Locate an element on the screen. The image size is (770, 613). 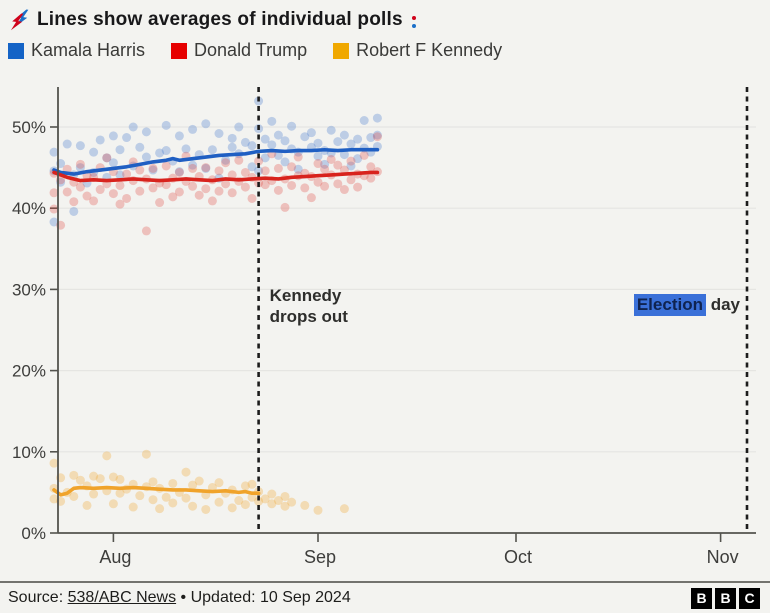
harris-swatch-icon is located at coordinates (16, 50).